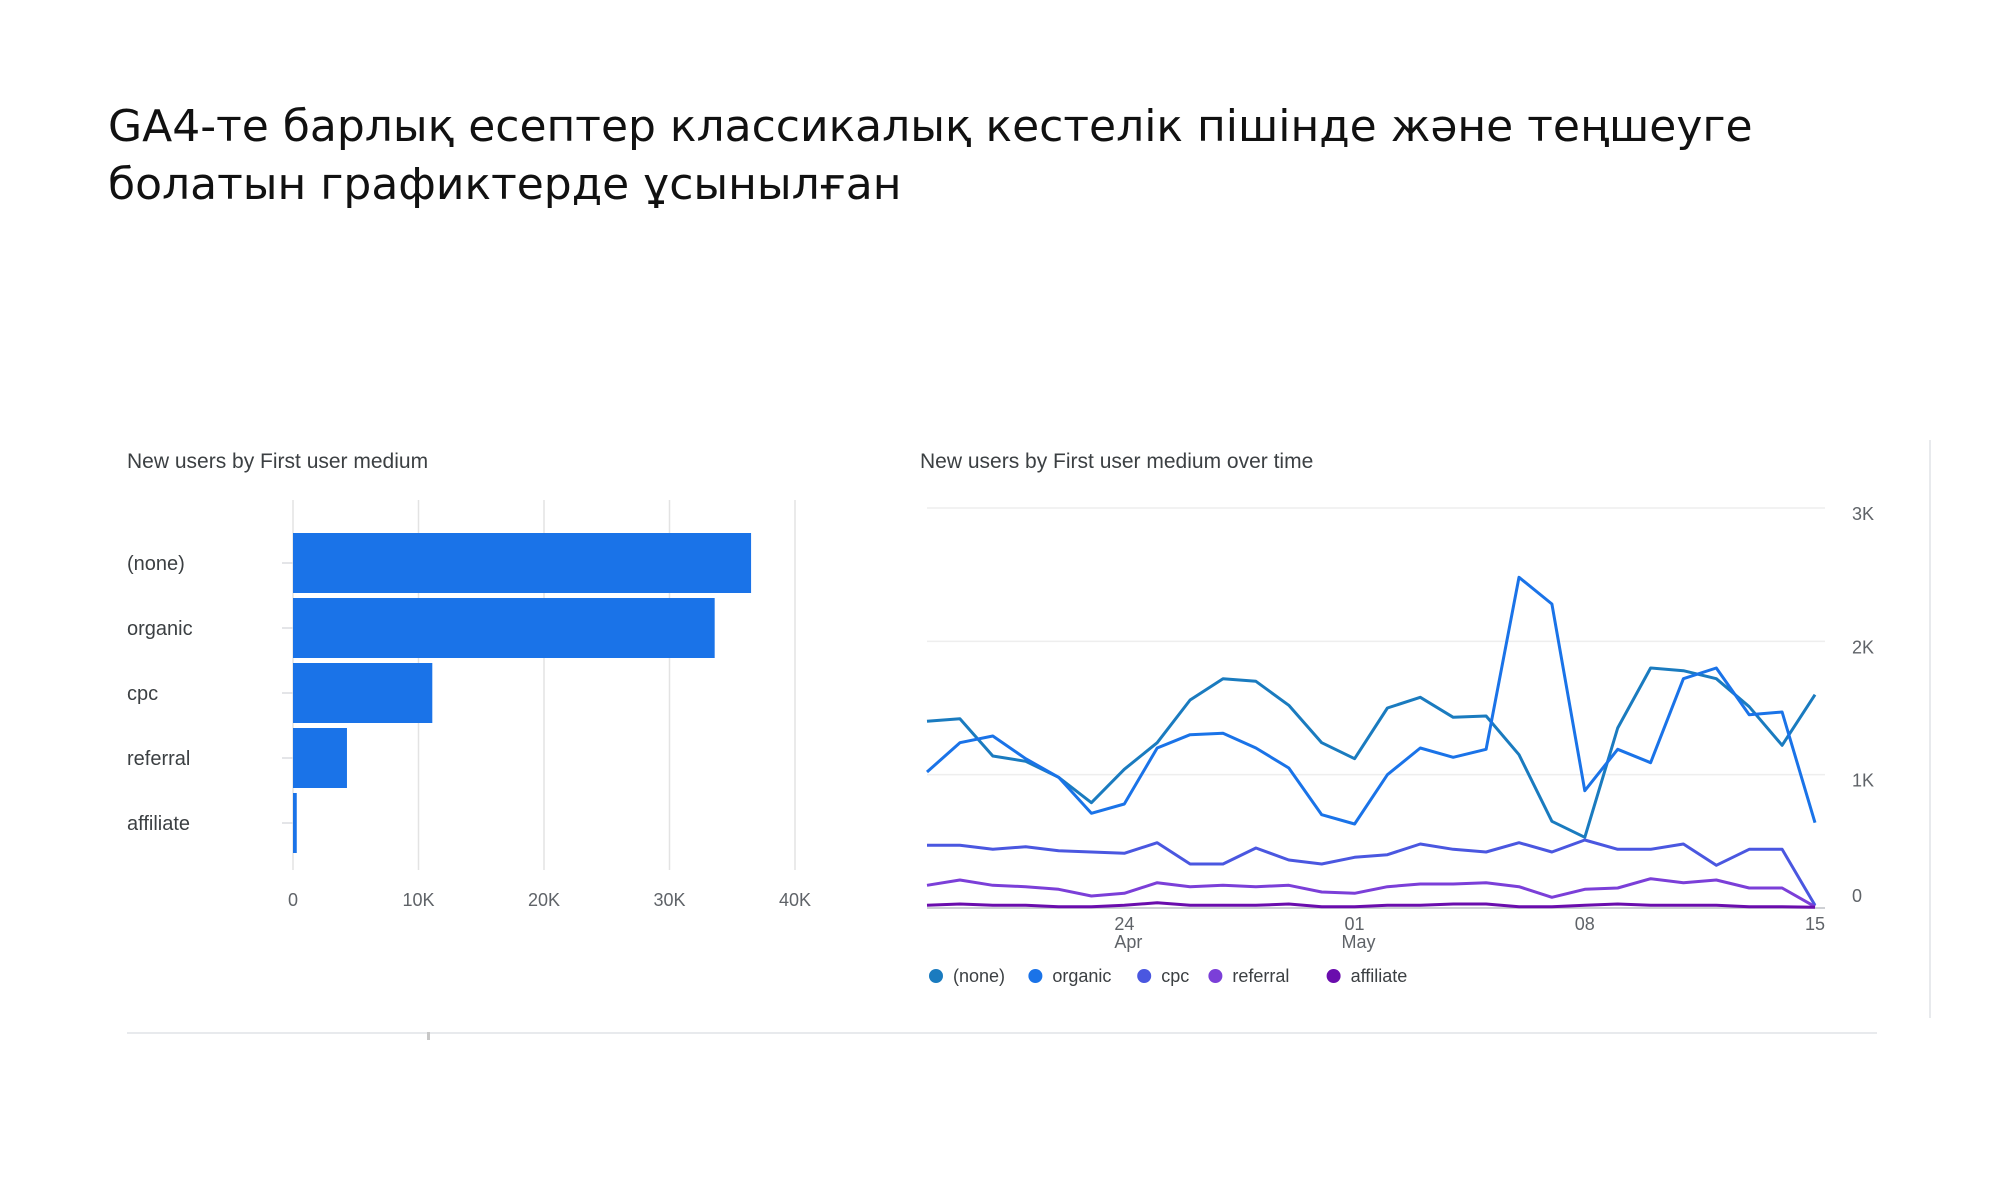 The height and width of the screenshot is (1200, 2000). I want to click on line-y-tick-label: 0, so click(1857, 896).